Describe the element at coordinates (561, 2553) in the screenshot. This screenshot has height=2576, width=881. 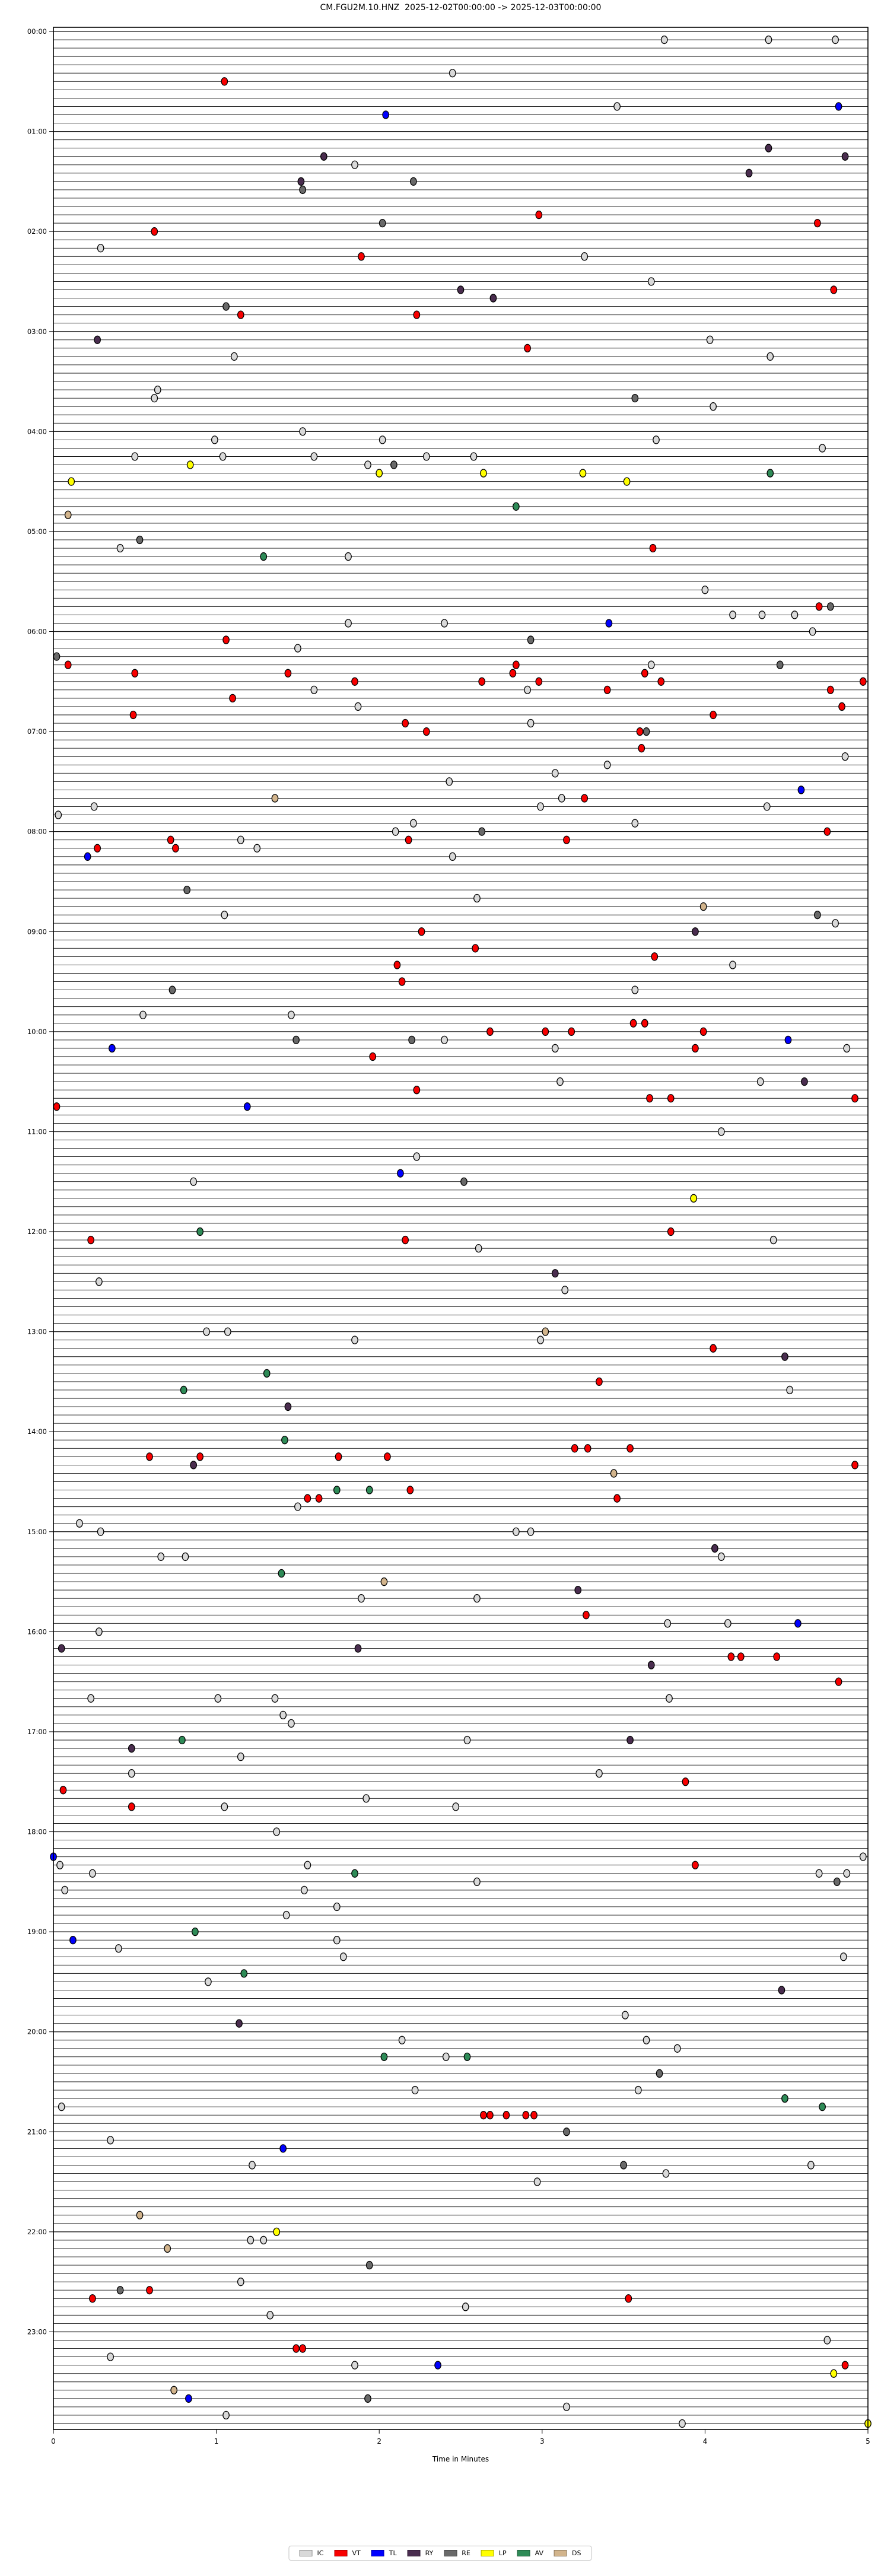
I see `legend-swatch-ds` at that location.